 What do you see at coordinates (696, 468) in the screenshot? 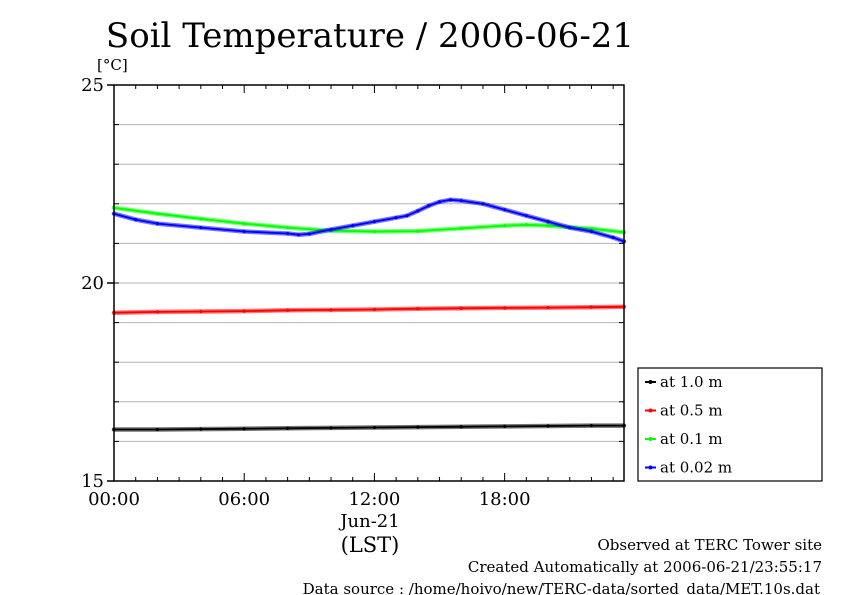
I see `legend-label: at 0.02 m` at bounding box center [696, 468].